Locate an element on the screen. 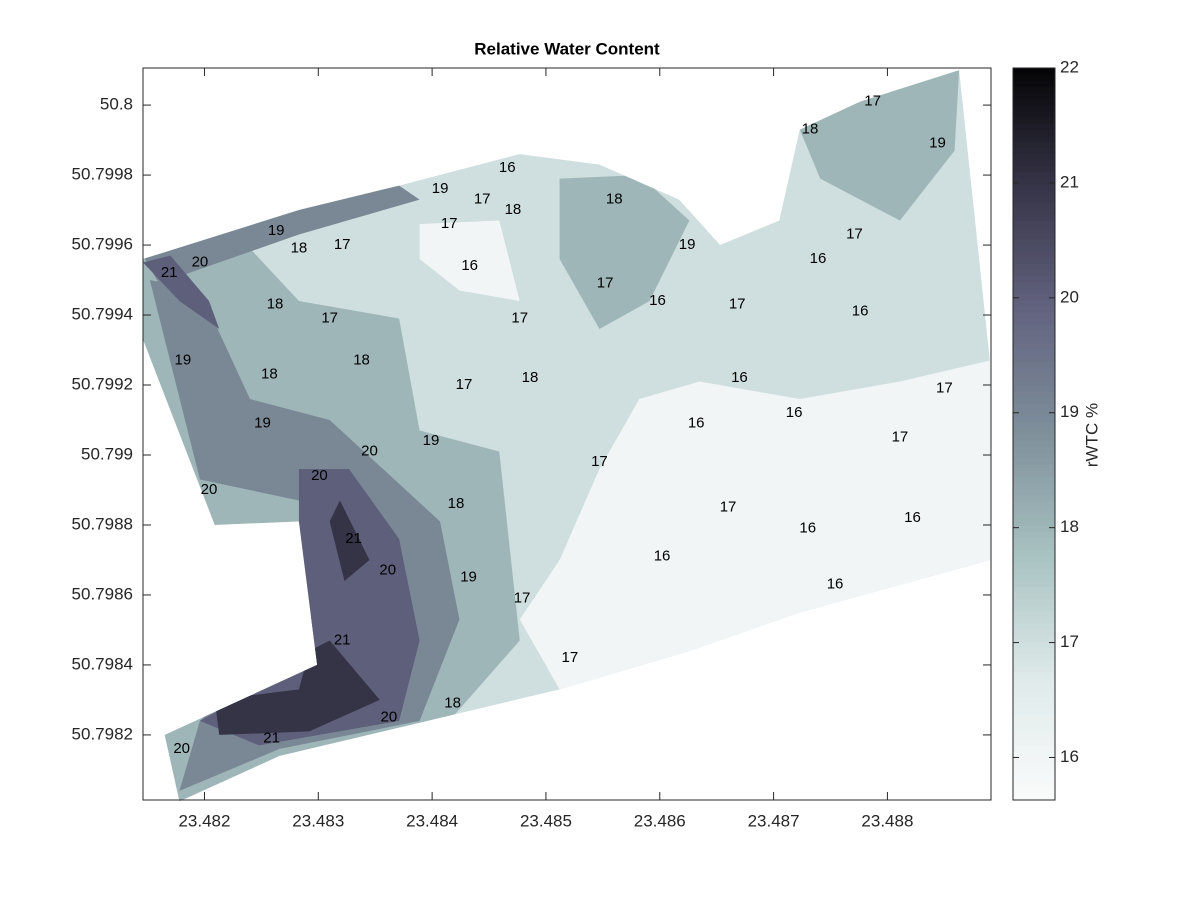 Image resolution: width=1200 pixels, height=905 pixels. y-tick-label: 50.7994 is located at coordinates (102, 314).